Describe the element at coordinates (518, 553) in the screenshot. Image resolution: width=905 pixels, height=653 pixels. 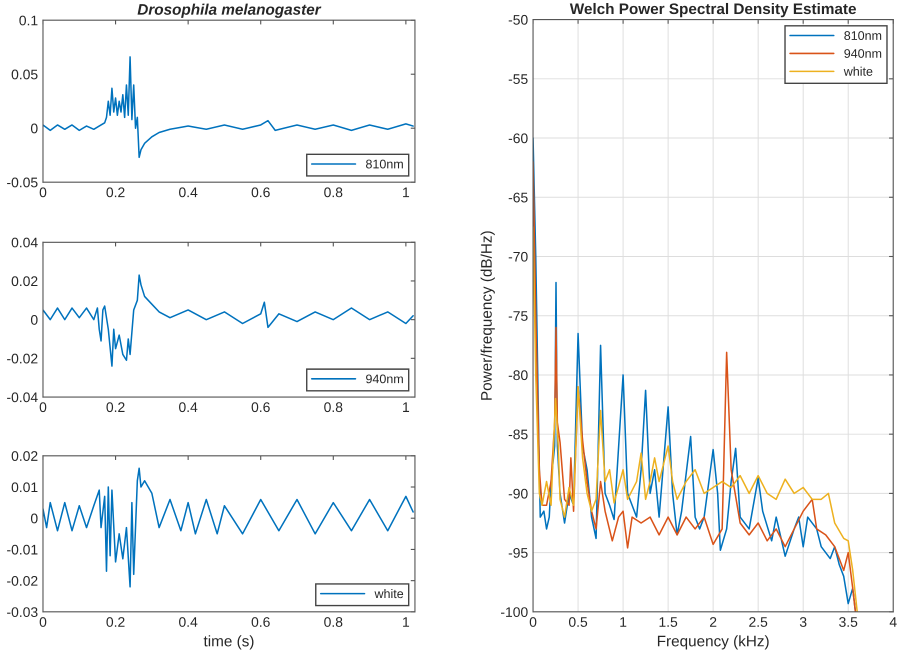
I see `y-tick-label: -95` at that location.